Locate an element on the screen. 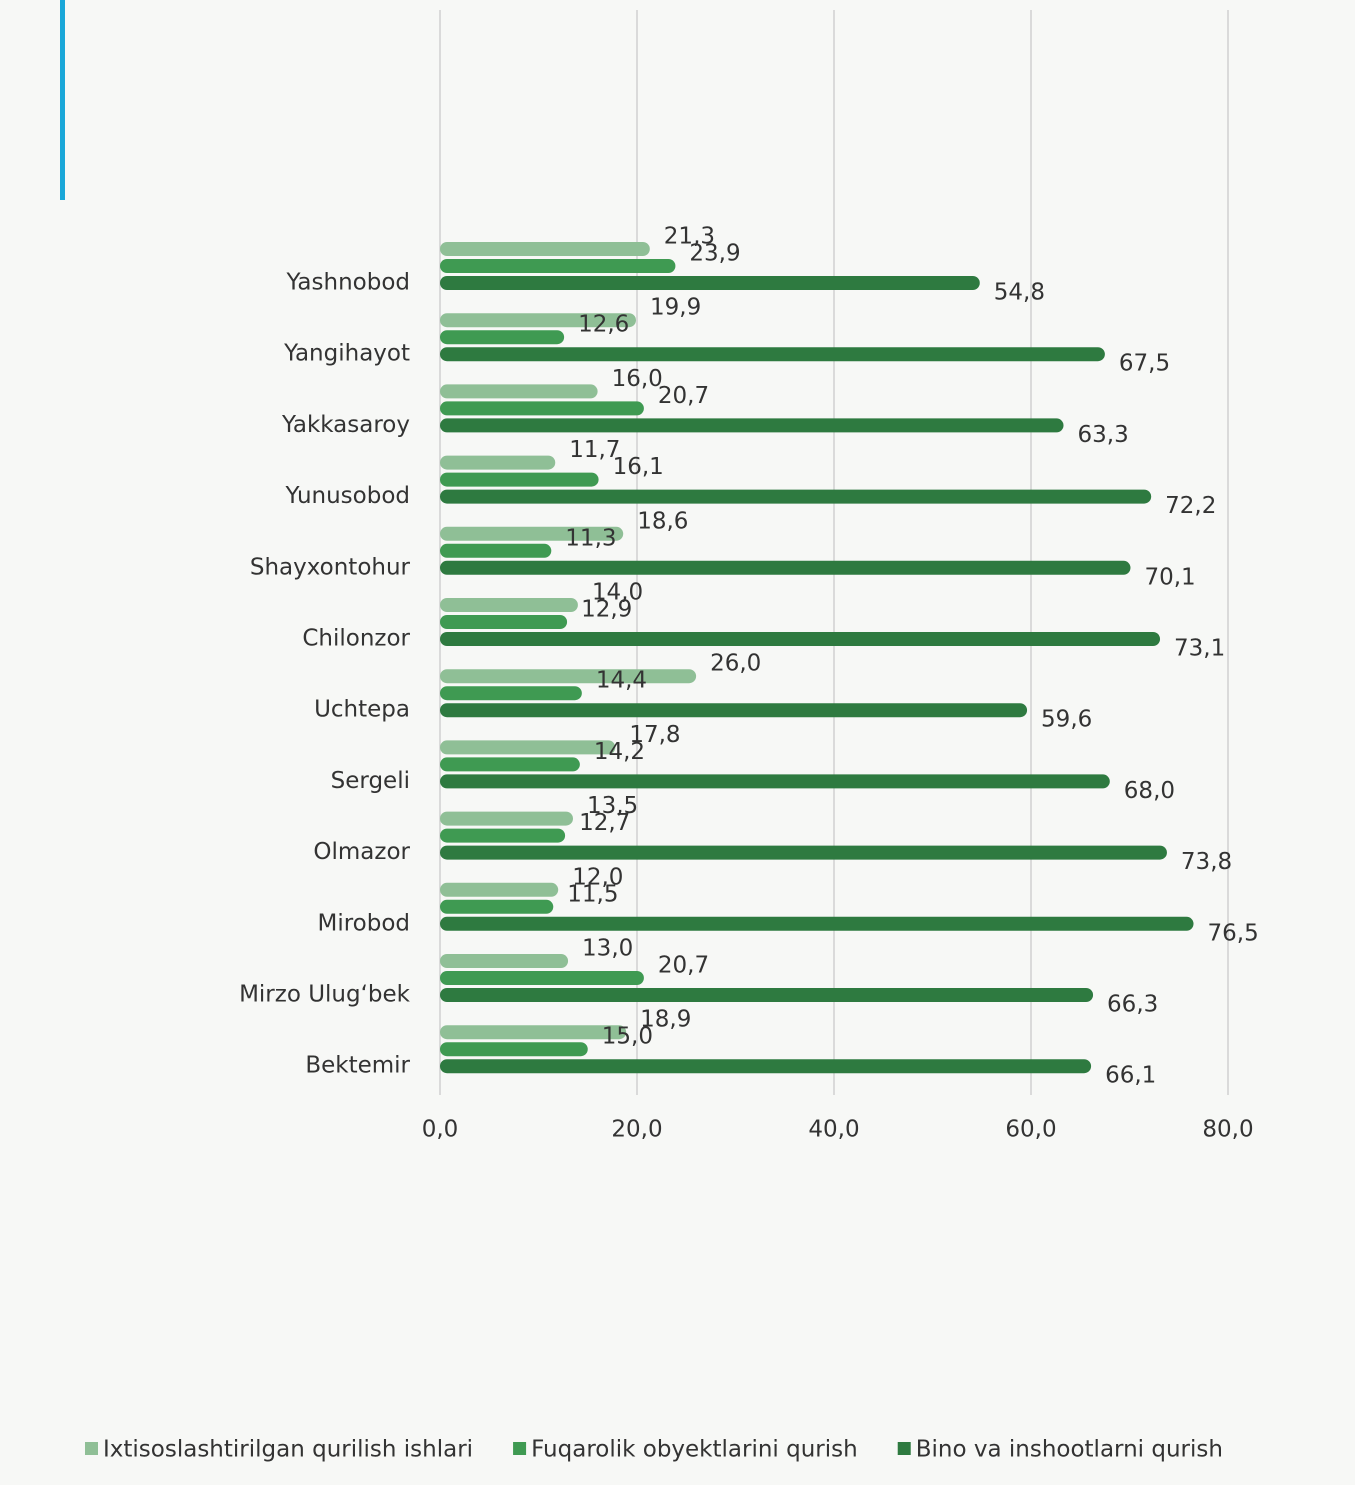  data-label: 18,6 is located at coordinates (662, 521).